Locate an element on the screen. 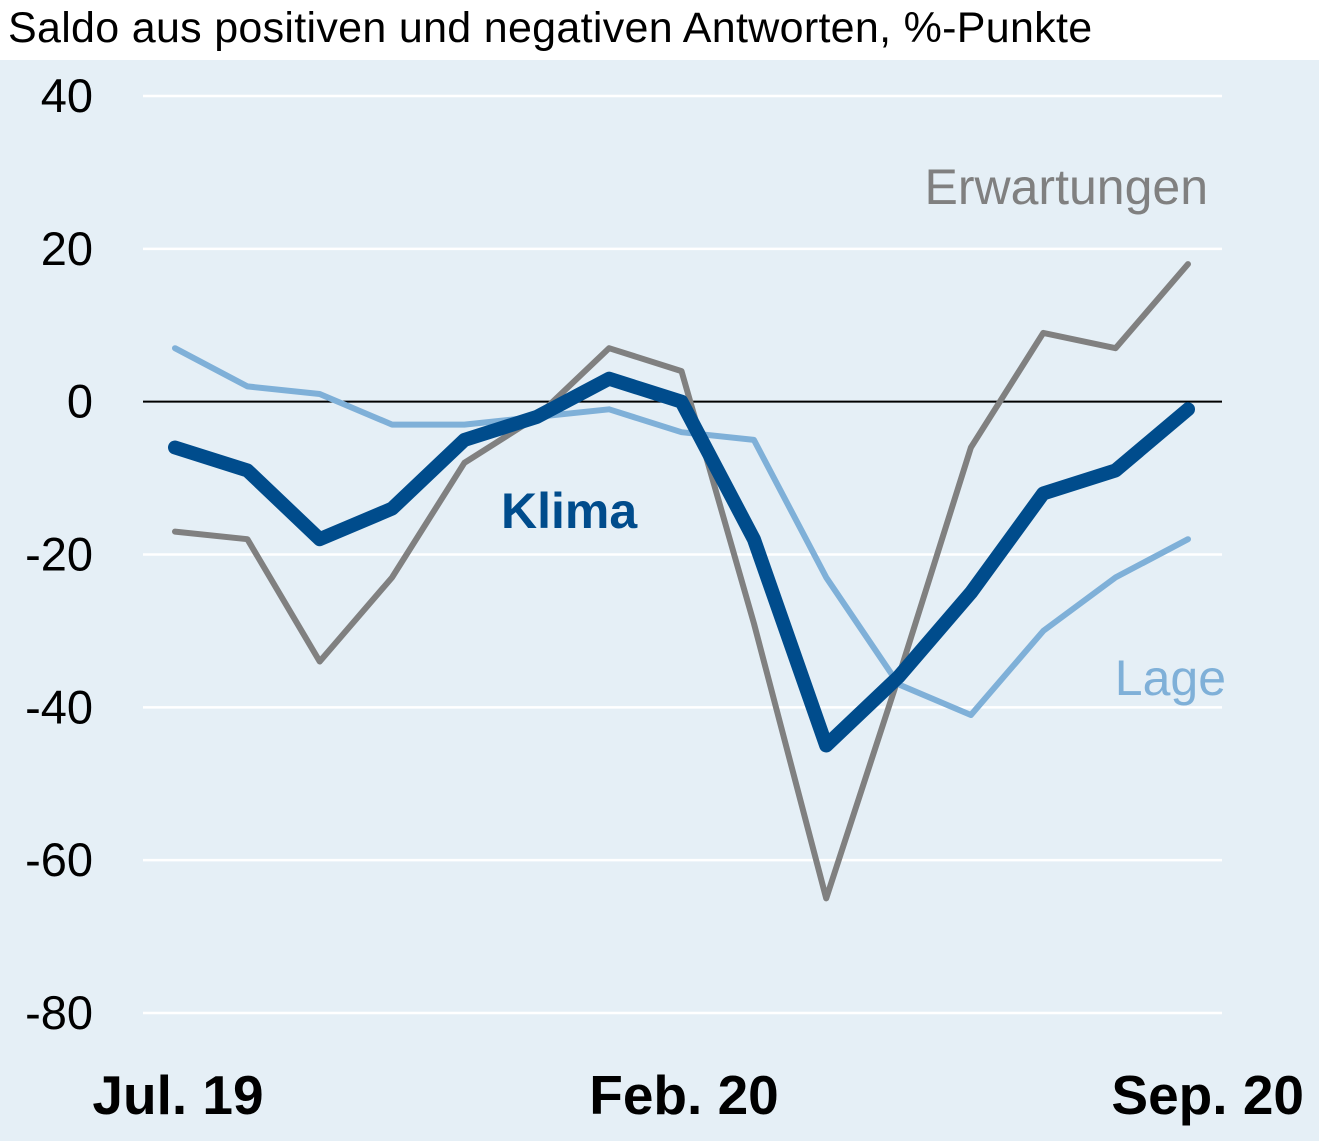 The height and width of the screenshot is (1141, 1319). y-tick-label: 40 is located at coordinates (67, 95).